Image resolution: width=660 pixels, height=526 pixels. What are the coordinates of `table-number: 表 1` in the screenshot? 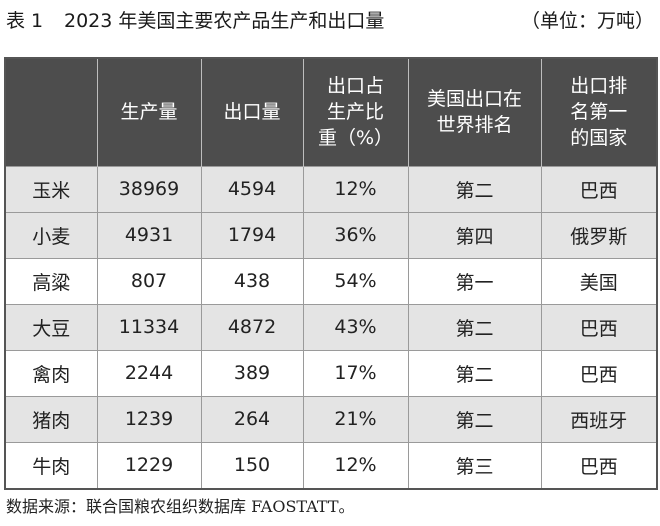 It's located at (25, 21).